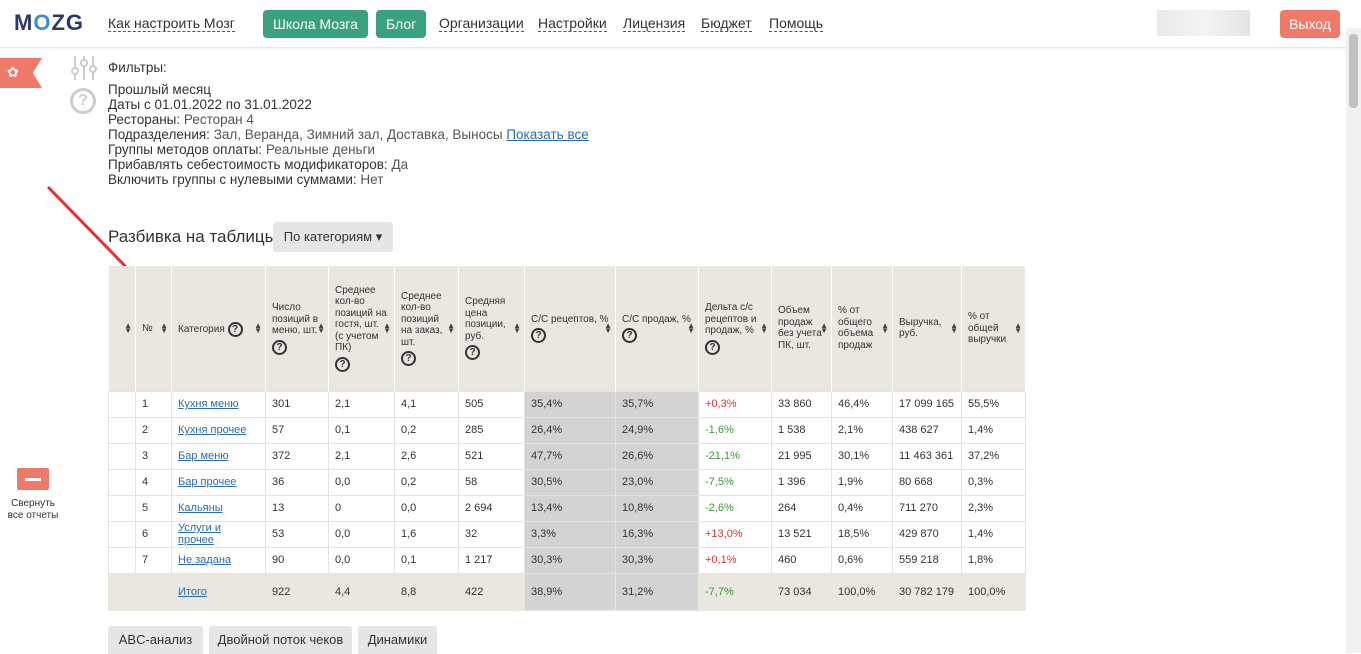  Describe the element at coordinates (547, 134) in the screenshot. I see `show-all-link: Показать все` at that location.